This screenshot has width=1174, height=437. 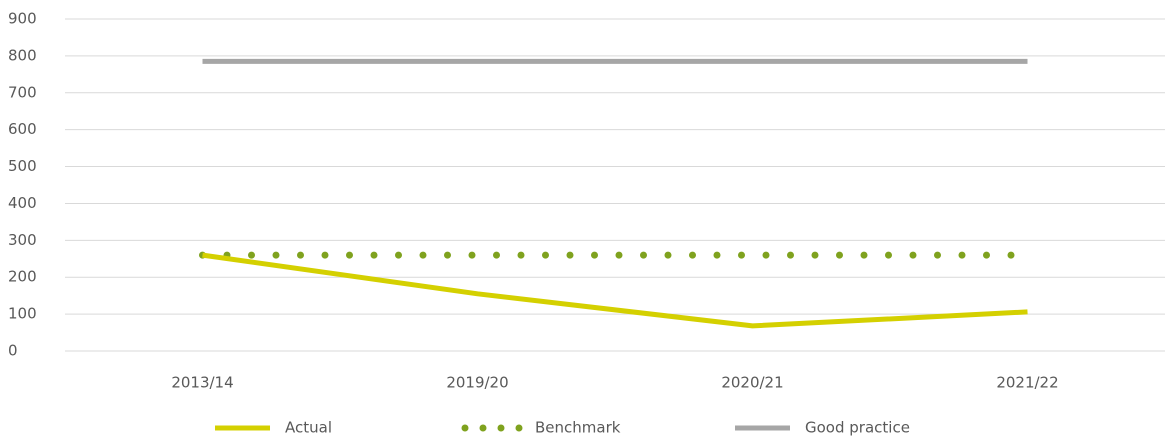 What do you see at coordinates (752, 383) in the screenshot?
I see `x-tick-label: 2020/21` at bounding box center [752, 383].